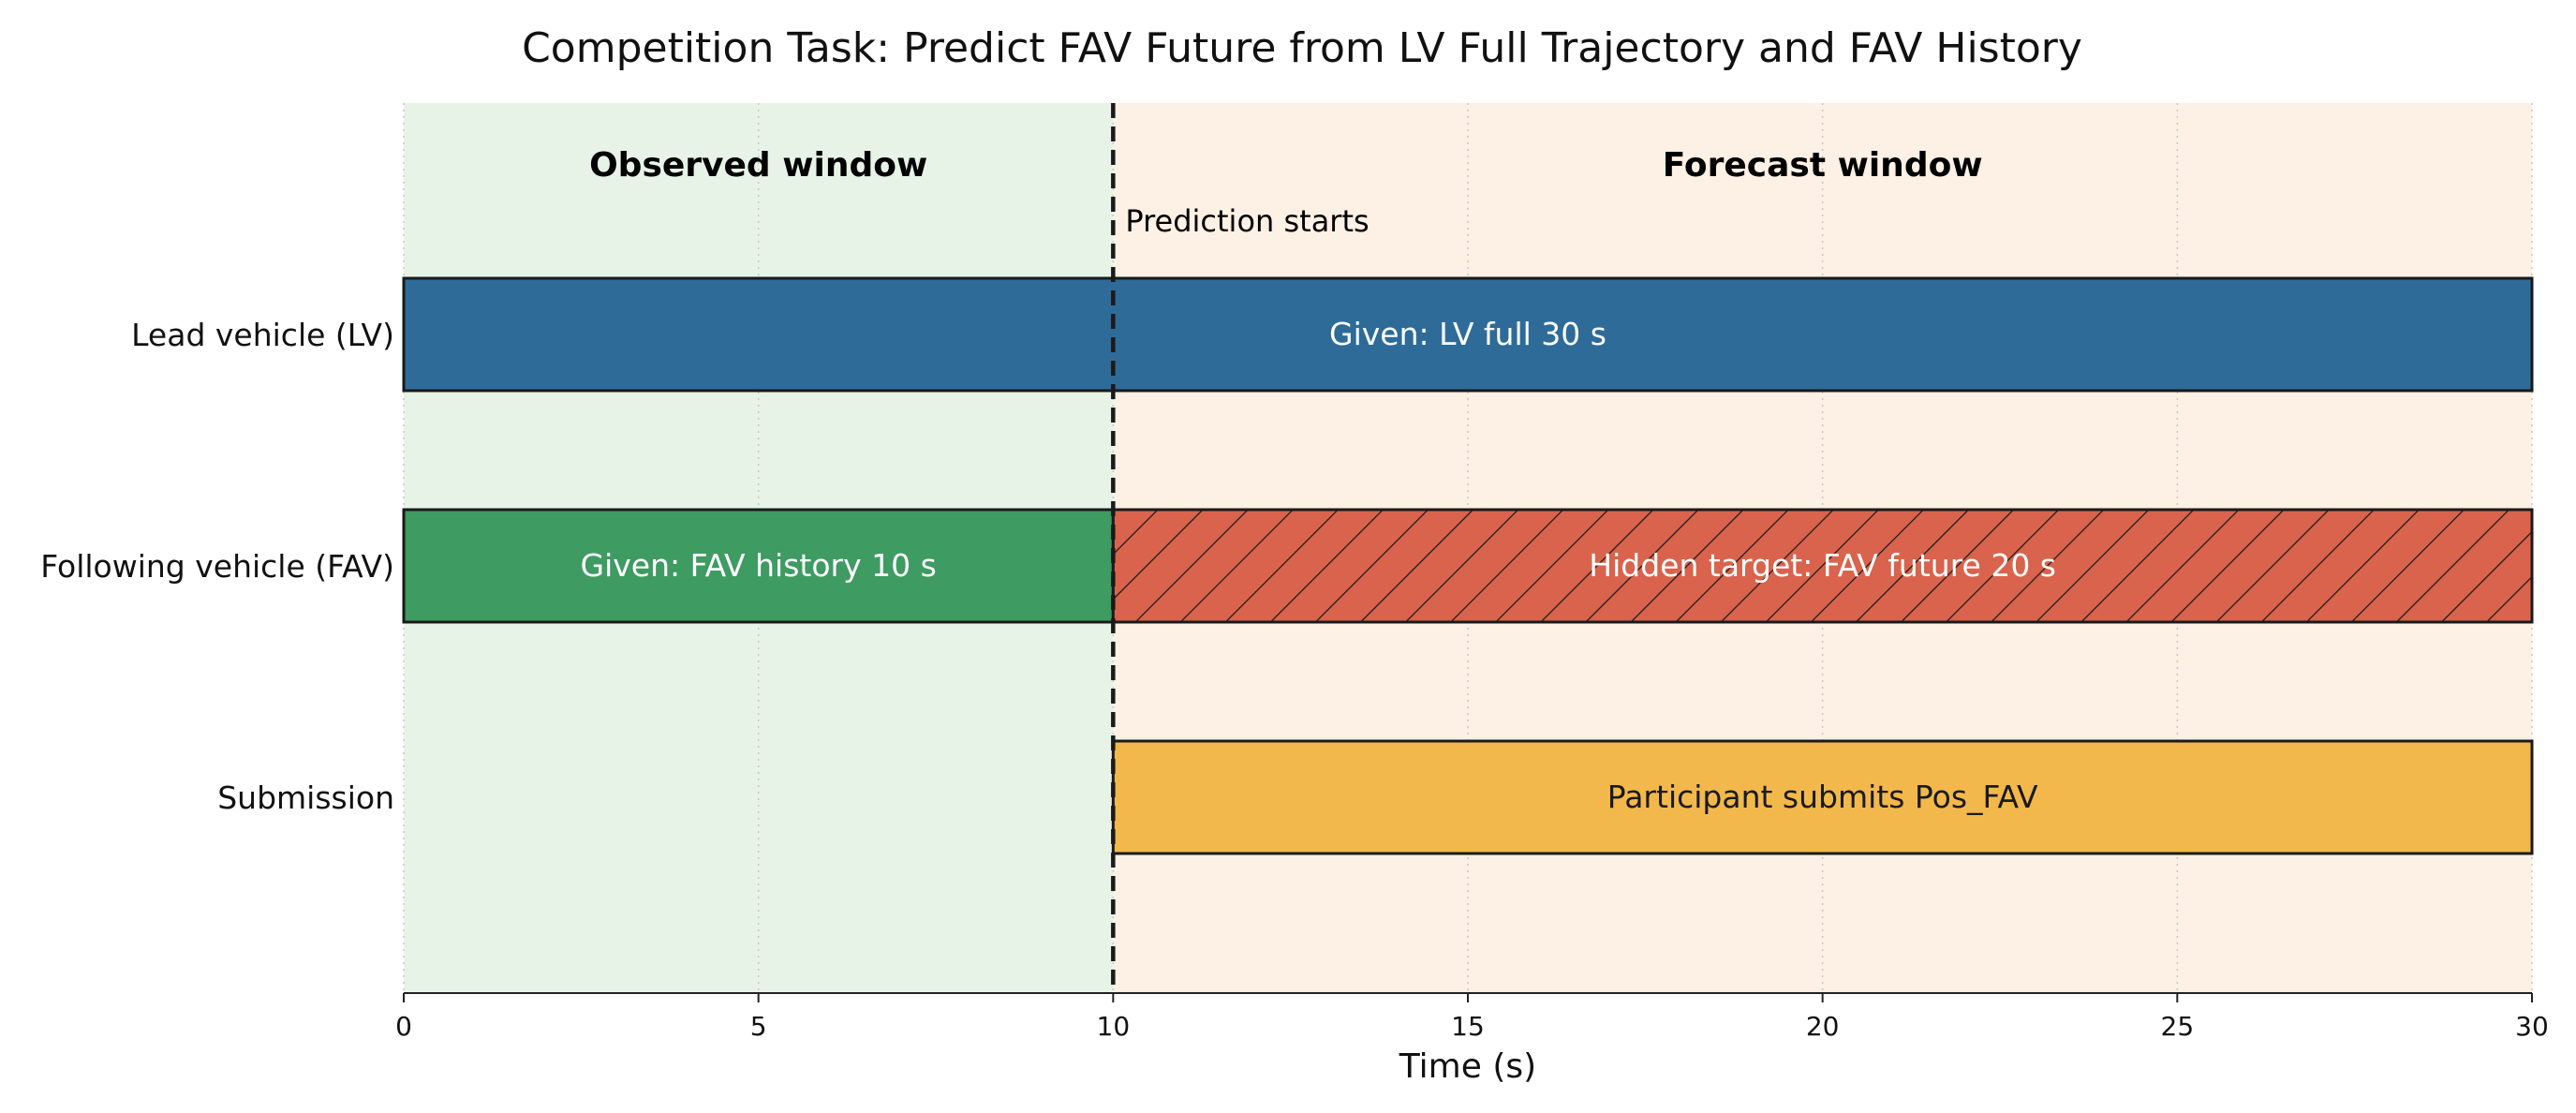 The image size is (2576, 1113). Describe the element at coordinates (1823, 165) in the screenshot. I see `region-label-forecast: Forecast window` at that location.